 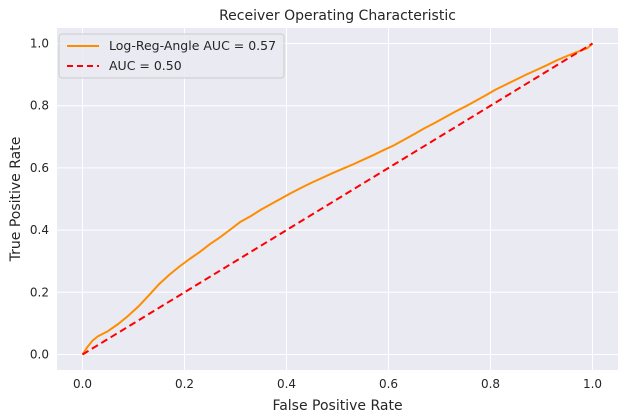 I want to click on legend-label-roc: Log-Reg-Angle AUC = 0.57, so click(x=192, y=45).